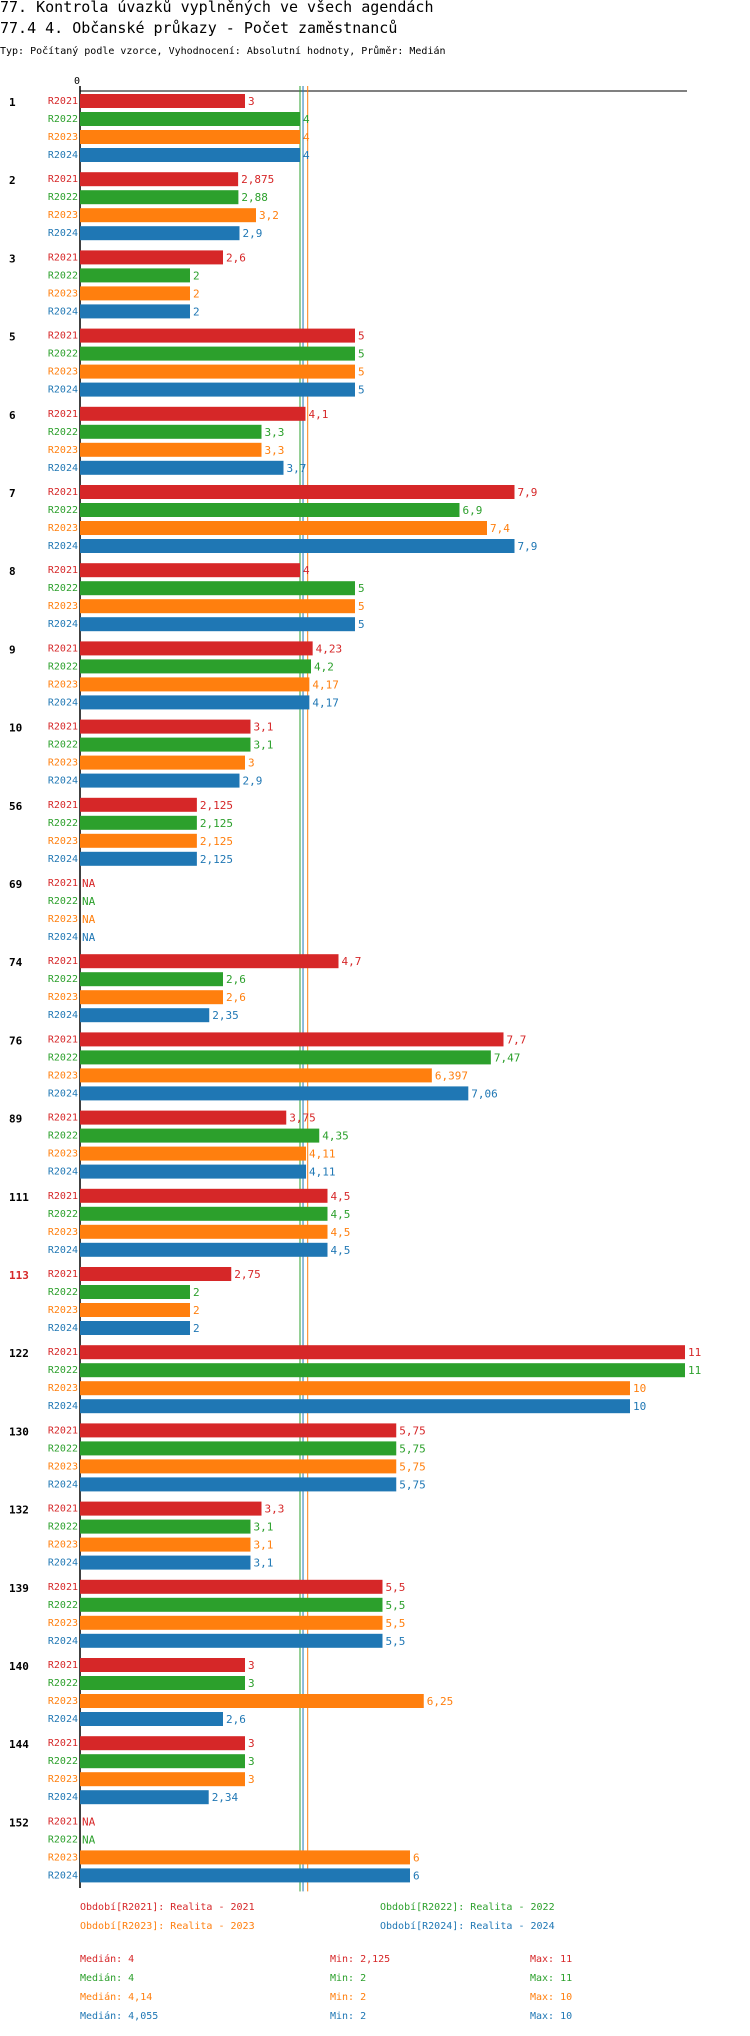 The image size is (750, 2036). I want to click on value-label: 2,34, so click(225, 1797).